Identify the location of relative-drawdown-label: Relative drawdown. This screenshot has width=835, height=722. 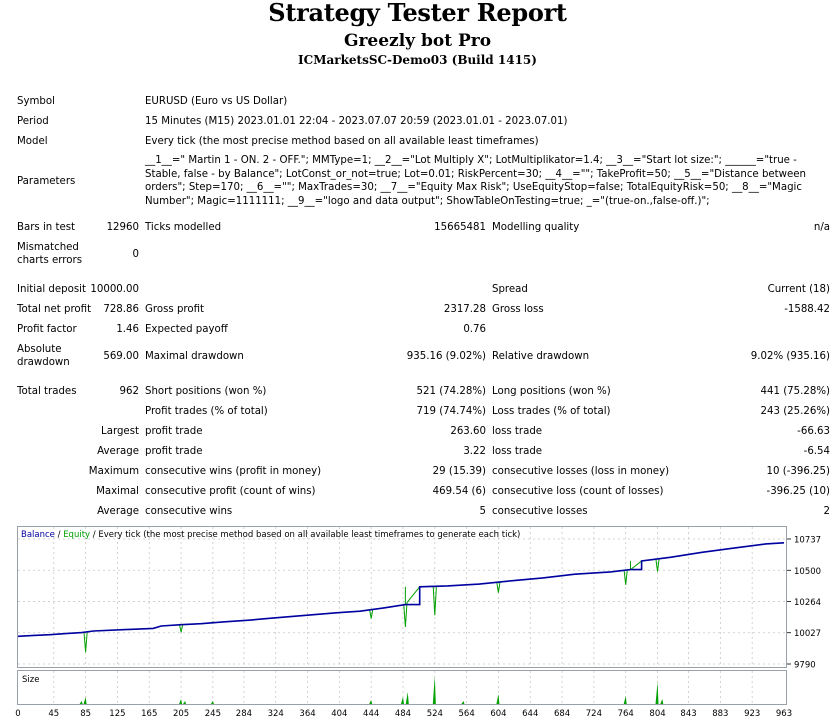
(541, 356).